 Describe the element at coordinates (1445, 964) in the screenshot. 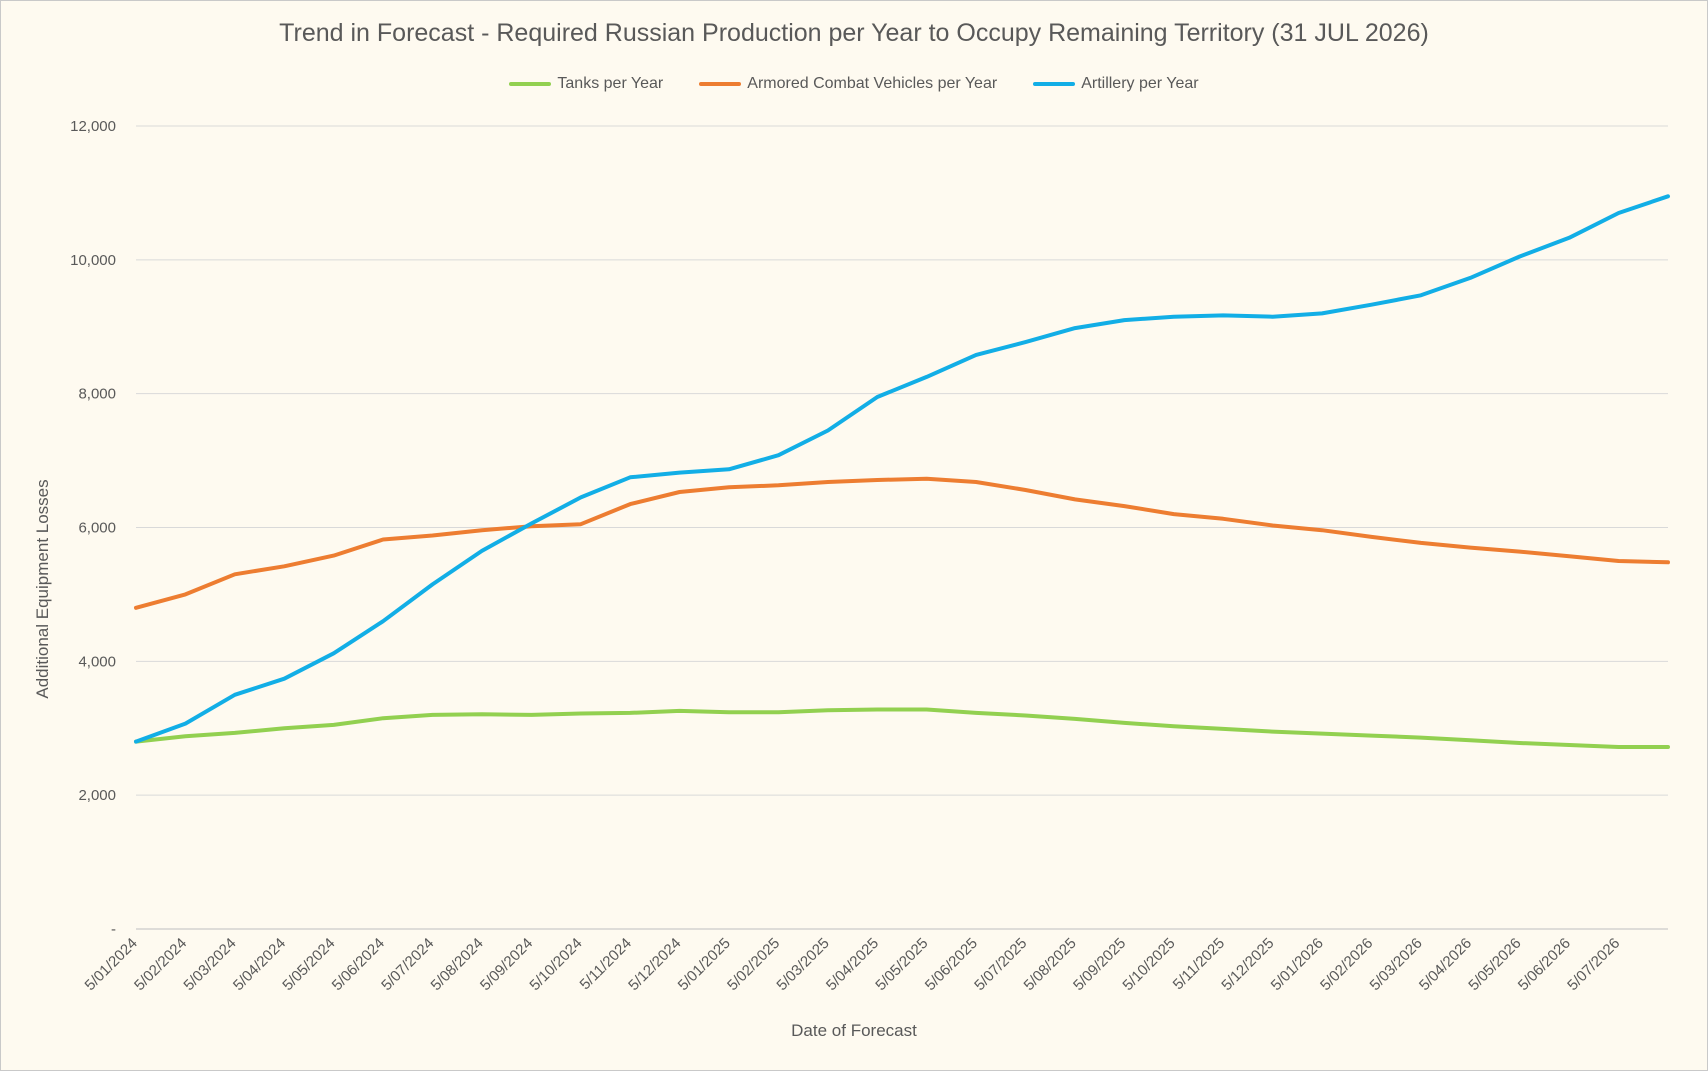

I see `x-tick-label: 5/04/2026` at that location.